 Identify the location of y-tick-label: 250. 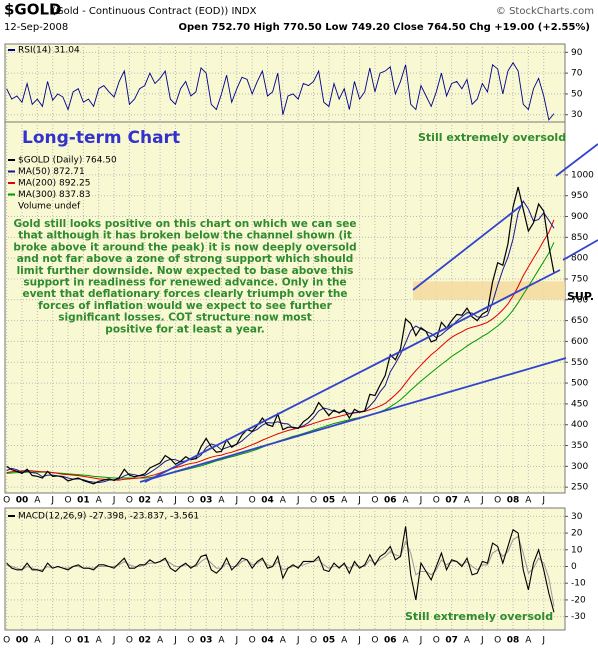
(579, 488).